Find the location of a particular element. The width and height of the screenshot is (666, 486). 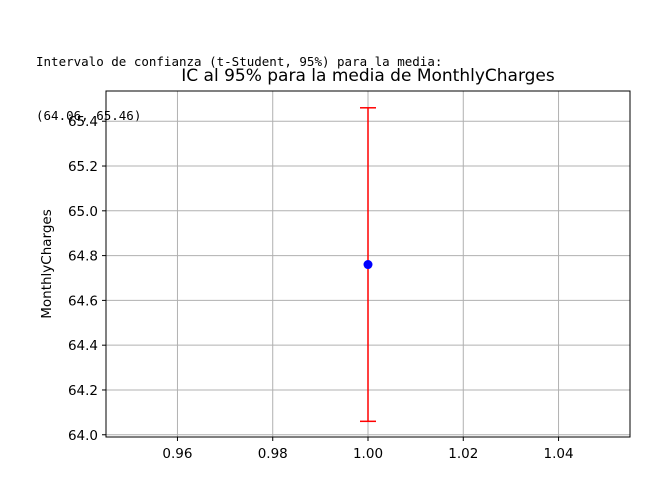

series-layer is located at coordinates (368, 265).